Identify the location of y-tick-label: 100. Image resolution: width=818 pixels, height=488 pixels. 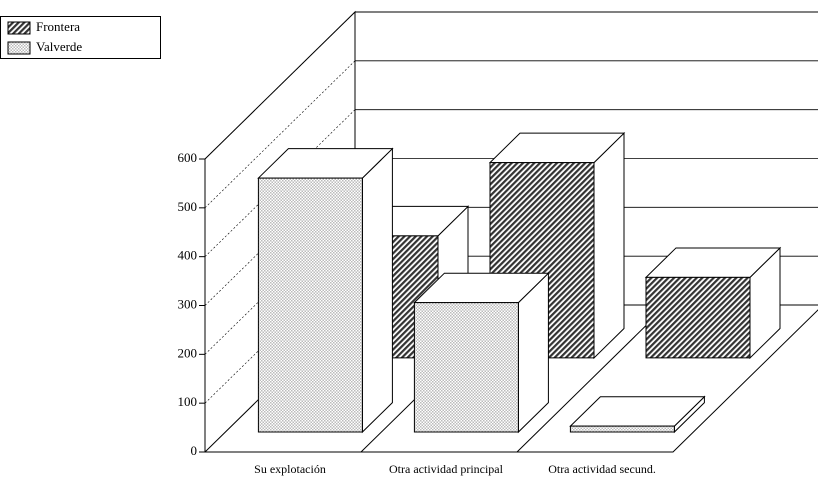
(188, 401).